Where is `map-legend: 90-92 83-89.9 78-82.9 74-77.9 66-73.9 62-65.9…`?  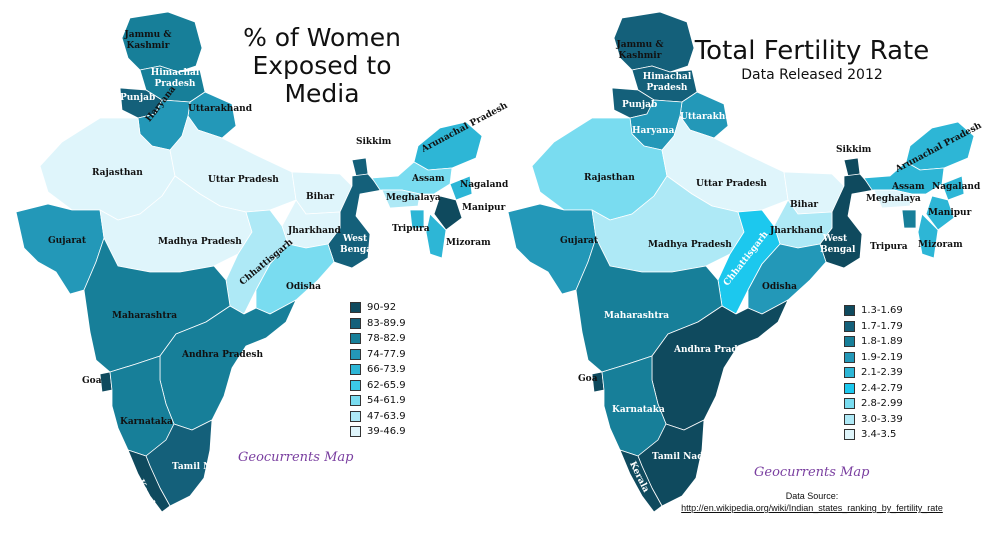 map-legend: 90-92 83-89.9 78-82.9 74-77.9 66-73.9 62-65.9… is located at coordinates (378, 370).